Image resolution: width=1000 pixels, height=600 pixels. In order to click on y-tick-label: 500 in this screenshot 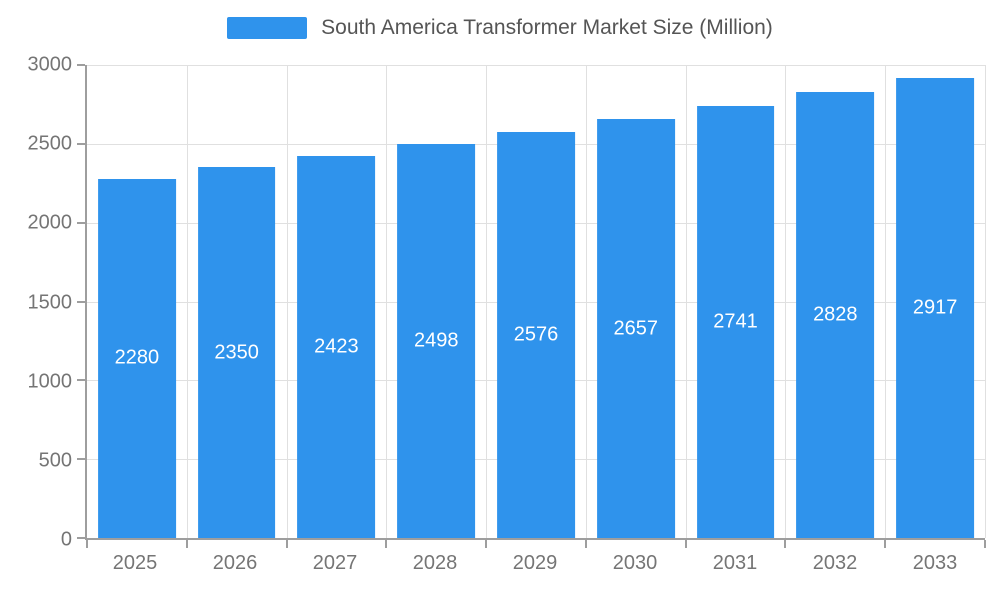, I will do `click(55, 460)`.